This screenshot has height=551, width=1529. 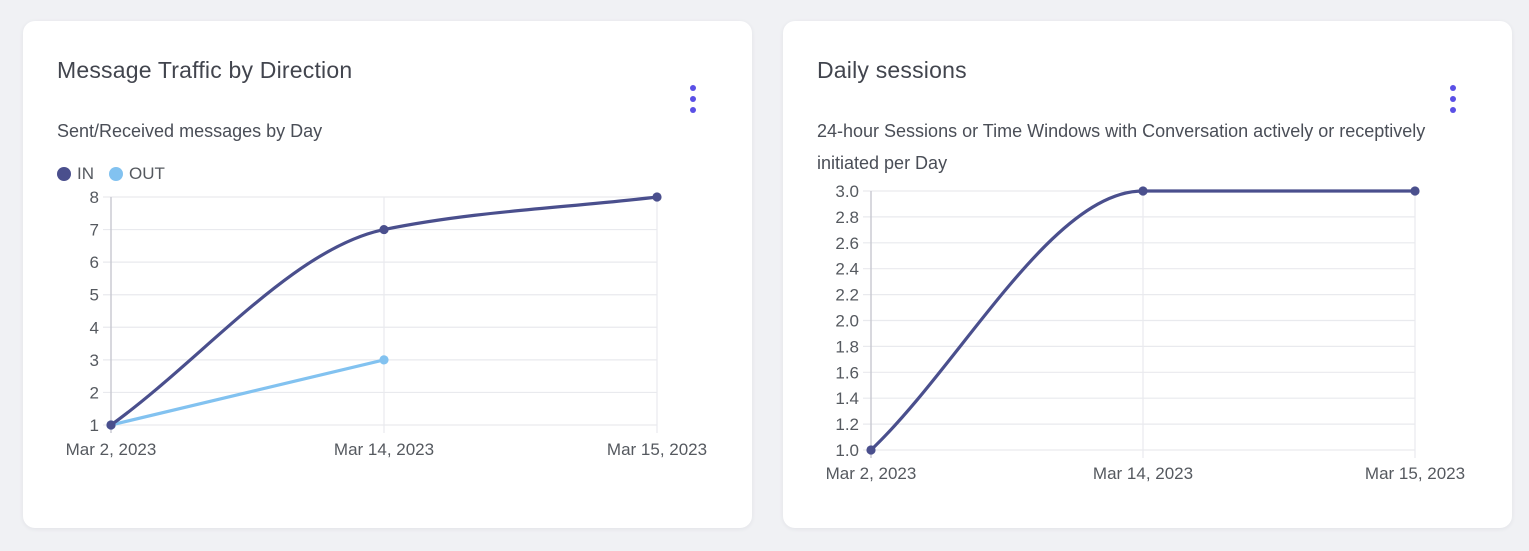 I want to click on y-tick-label: 1.2, so click(x=847, y=424).